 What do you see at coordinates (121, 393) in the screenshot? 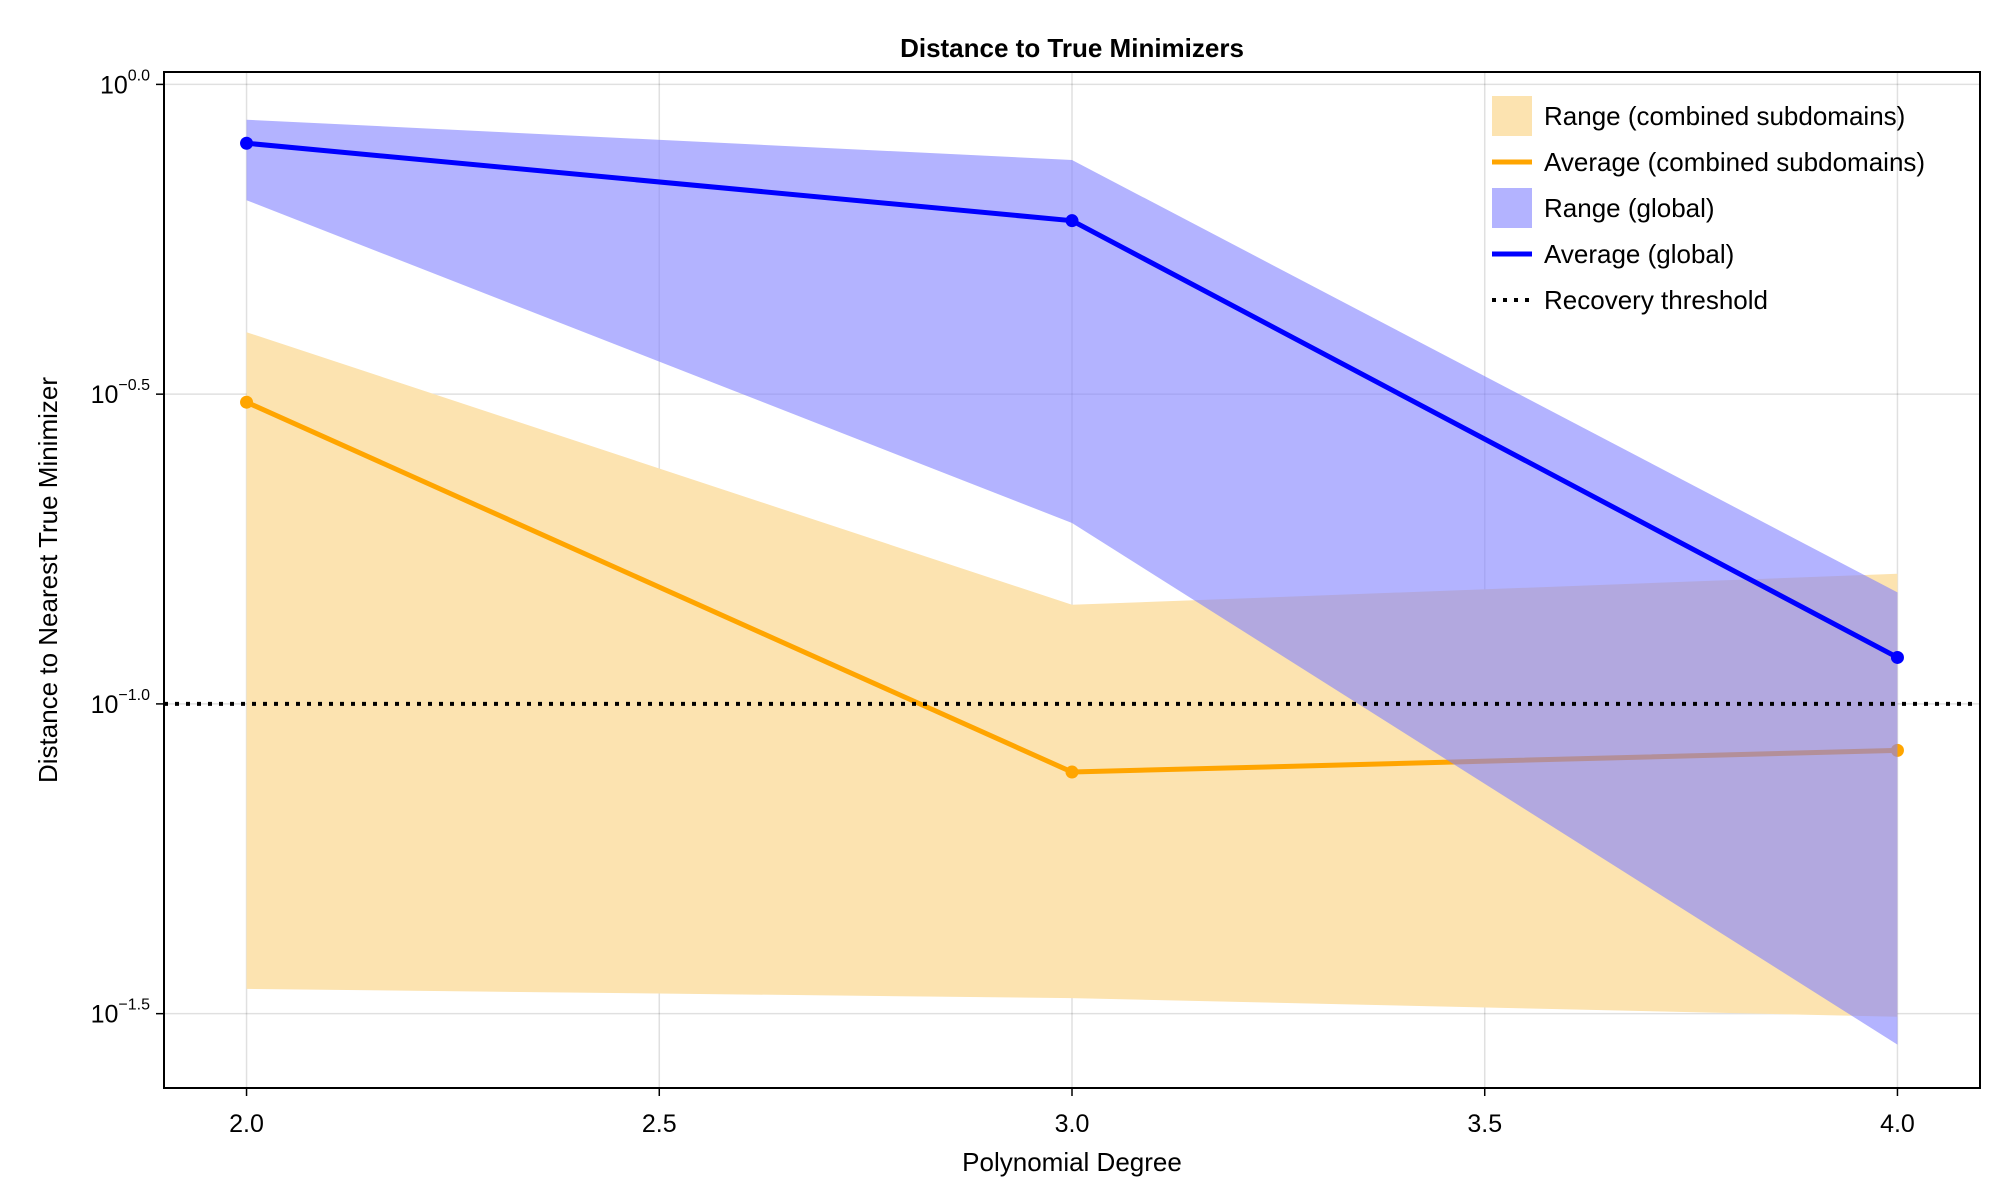
I see `y-tick-label: 10−0.5` at bounding box center [121, 393].